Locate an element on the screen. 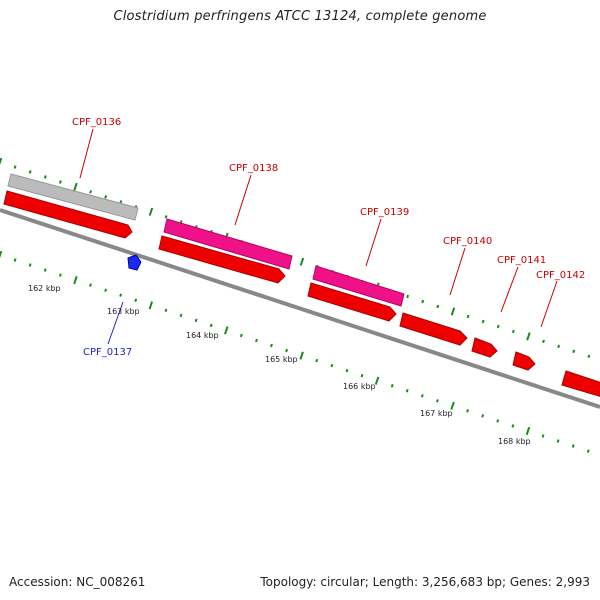  kbp-label-163: 163 kbp is located at coordinates (123, 311).